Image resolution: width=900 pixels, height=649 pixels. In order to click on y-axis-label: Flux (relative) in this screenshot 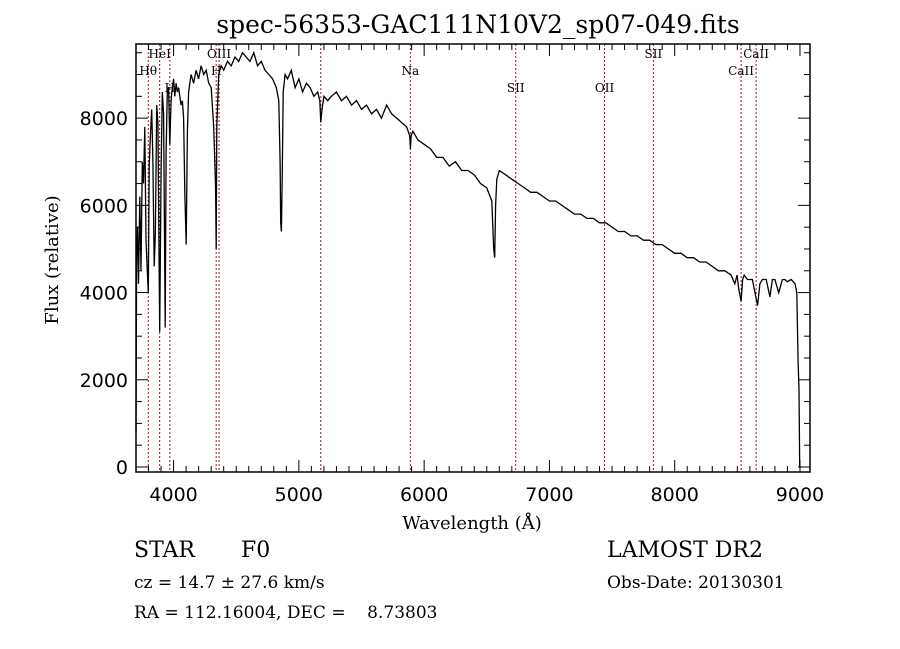, I will do `click(52, 259)`.